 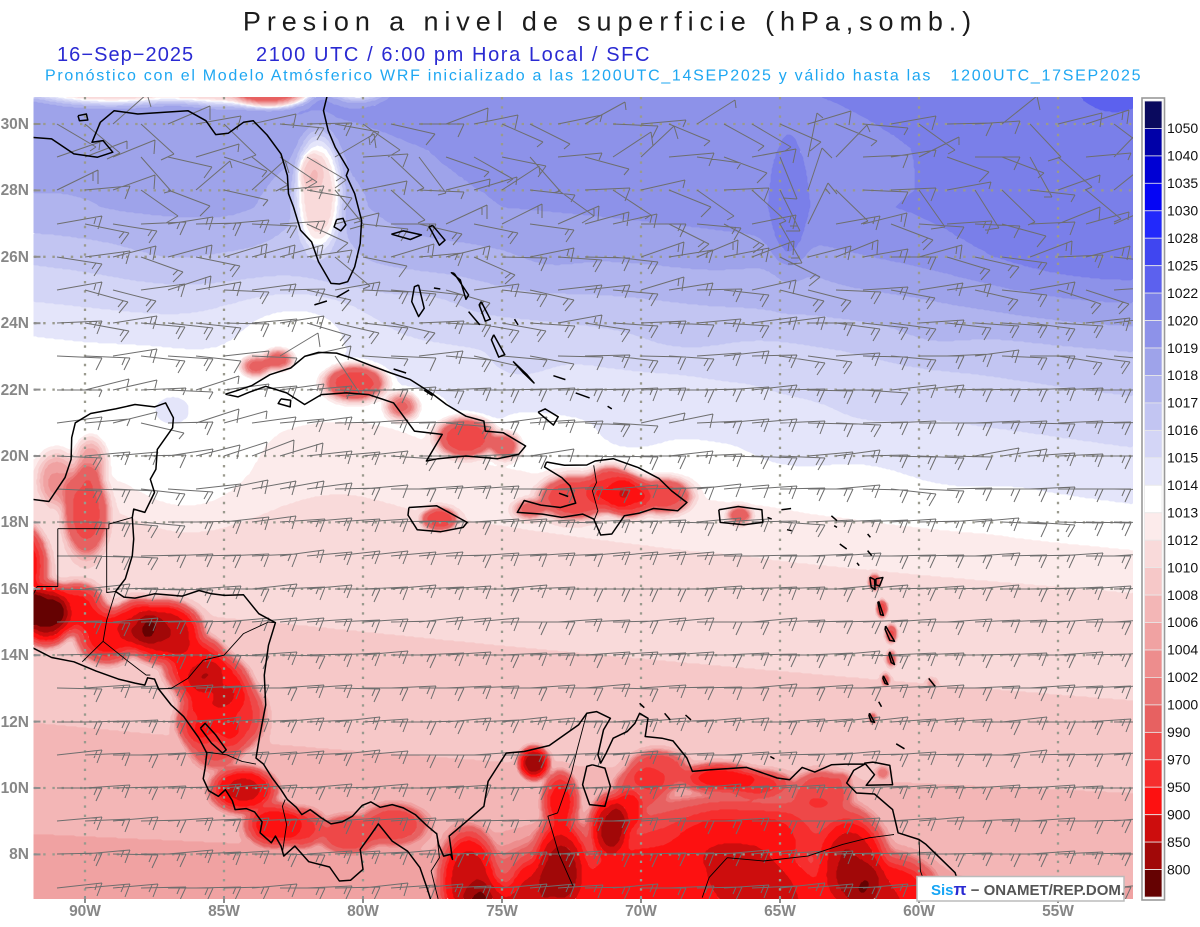 What do you see at coordinates (502, 911) in the screenshot?
I see `svg-text: 75W` at bounding box center [502, 911].